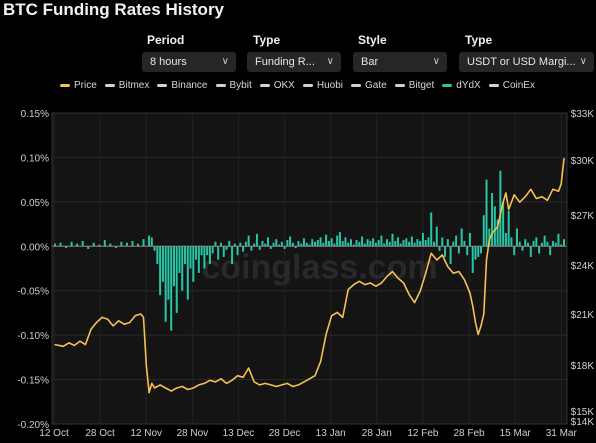 The width and height of the screenshot is (596, 443). I want to click on margin-type-select: USDT or USD Margi... ∨, so click(526, 62).